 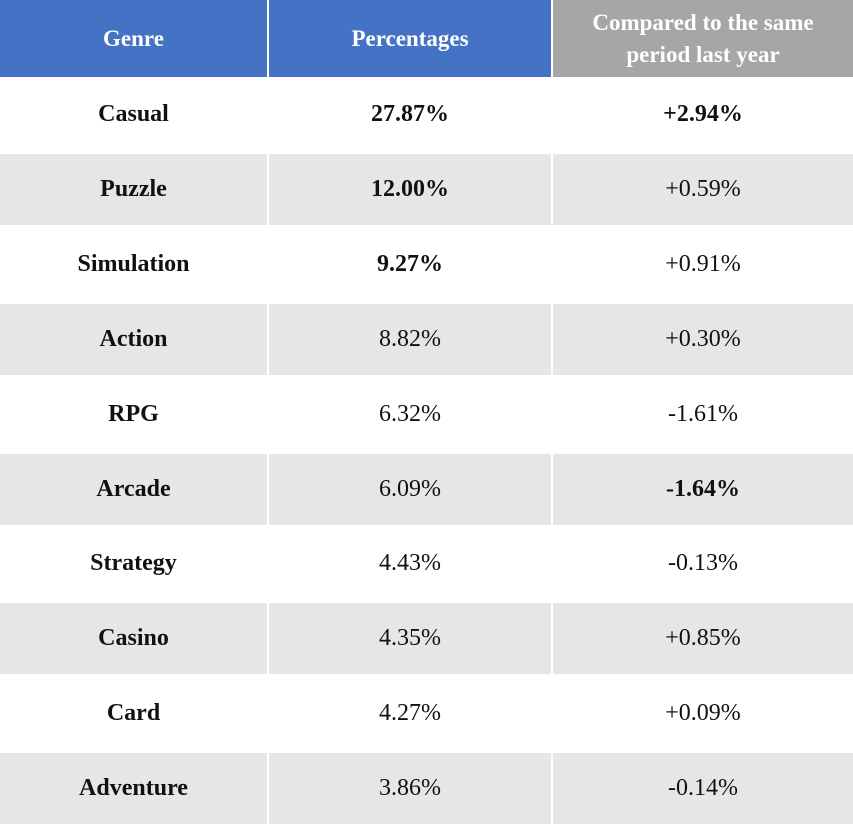 I want to click on header-compared: Compared to the same period last year, so click(x=703, y=38).